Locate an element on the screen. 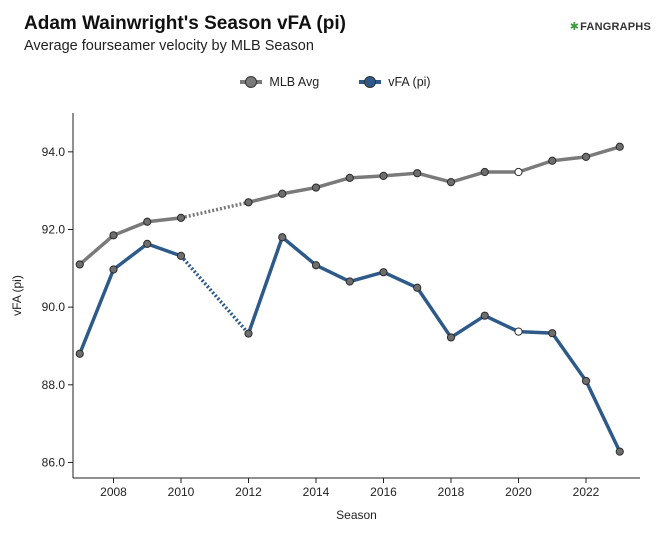  legend-swatch-vfa is located at coordinates (370, 82).